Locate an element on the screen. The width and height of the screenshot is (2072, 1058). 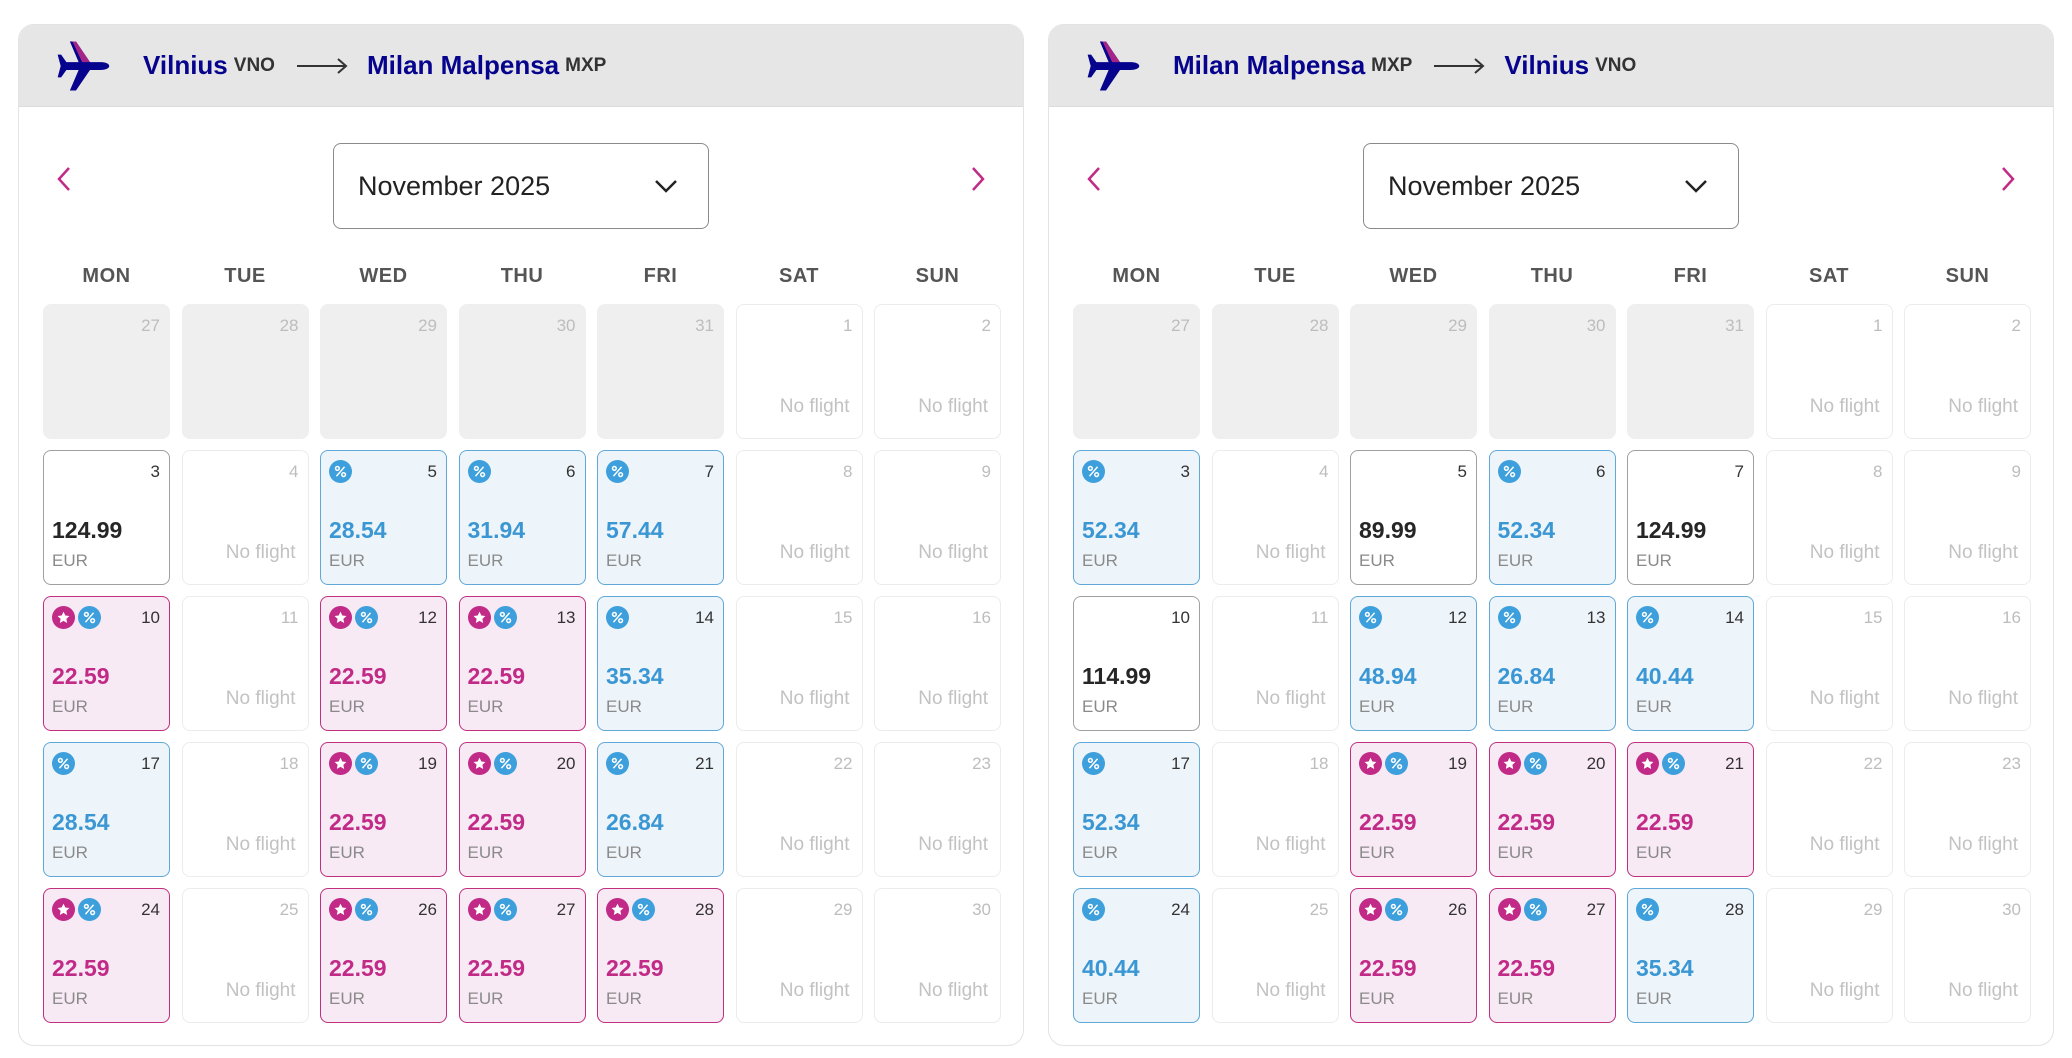
day-cell: 24 22.59 EUR is located at coordinates (106, 955).